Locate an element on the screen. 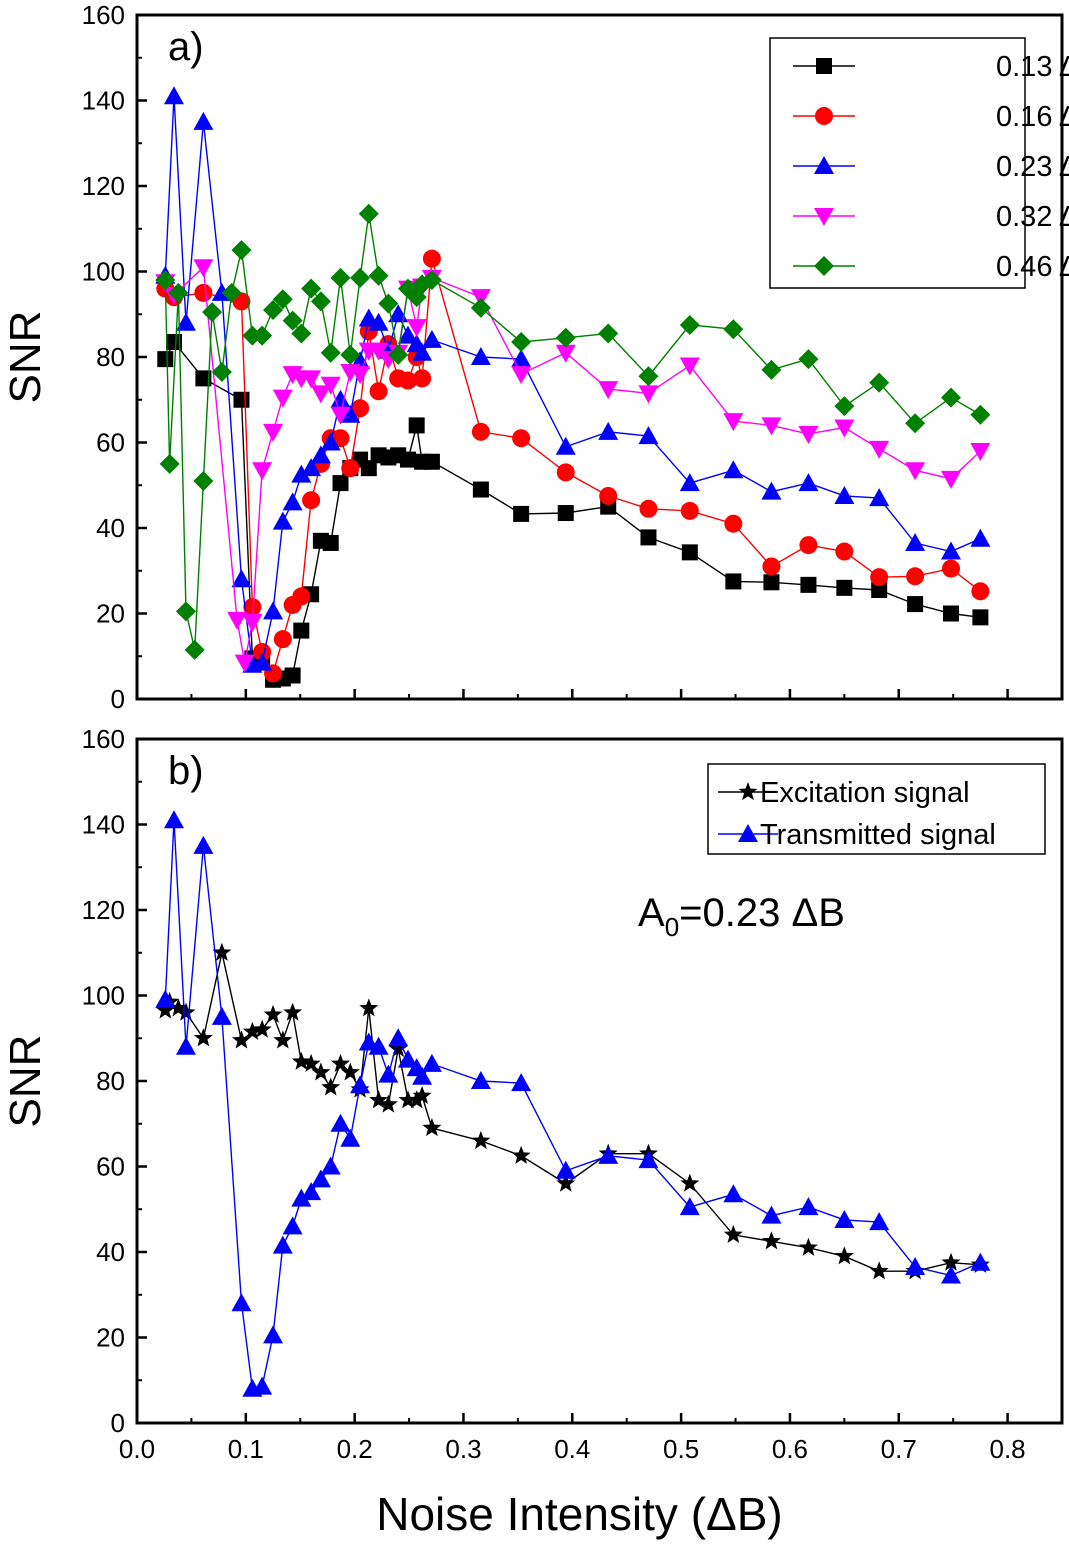 The height and width of the screenshot is (1554, 1069). y-tick-label: 40 is located at coordinates (110, 528).